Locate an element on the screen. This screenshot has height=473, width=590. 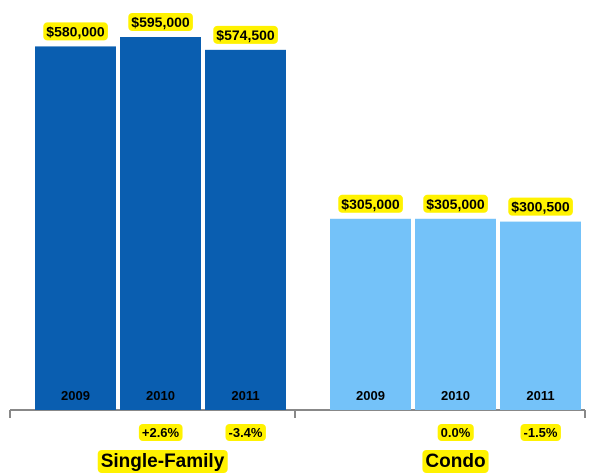
change-percent-label: +2.6% is located at coordinates (161, 432).